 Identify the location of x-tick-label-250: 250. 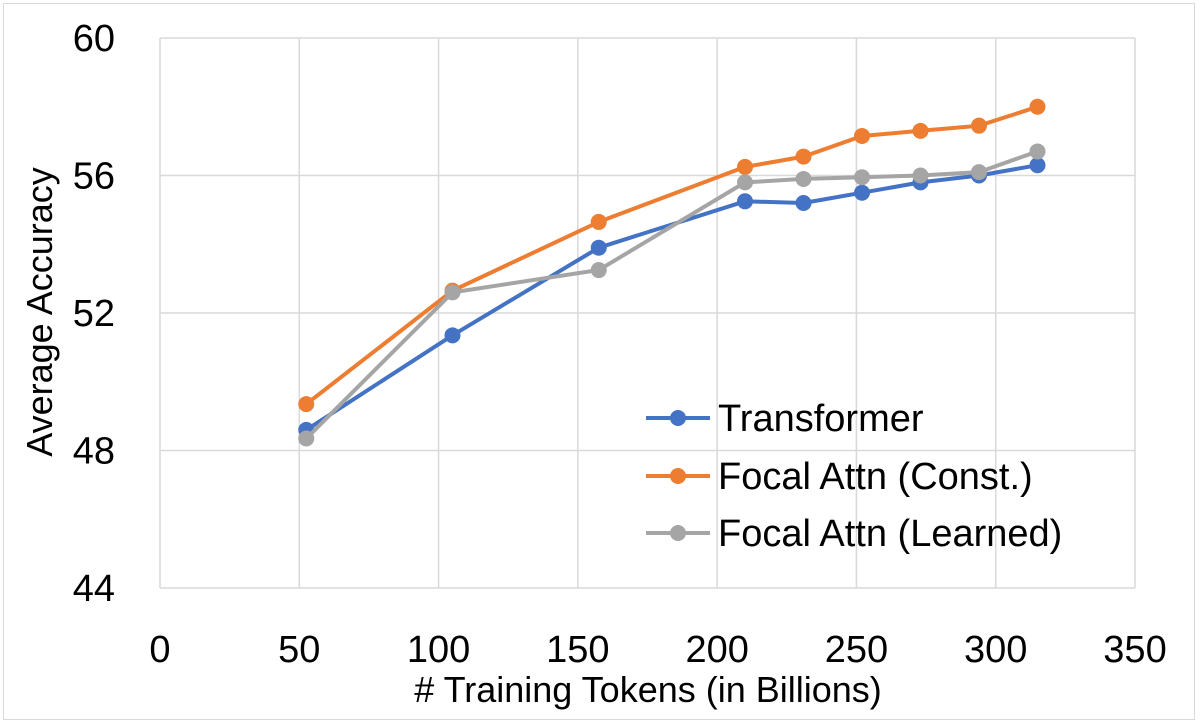
(856, 650).